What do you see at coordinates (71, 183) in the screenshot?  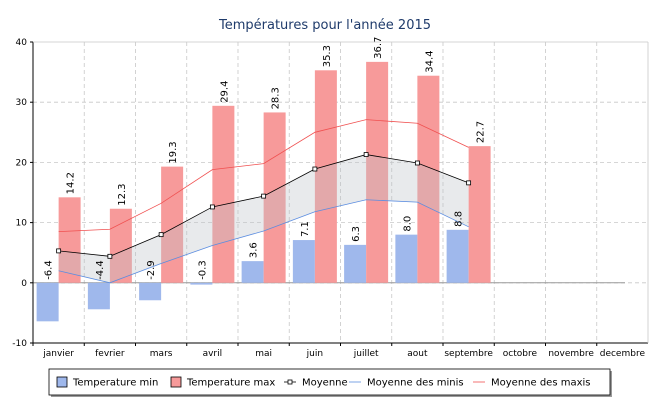 I see `label-temperature-max: 14.2` at bounding box center [71, 183].